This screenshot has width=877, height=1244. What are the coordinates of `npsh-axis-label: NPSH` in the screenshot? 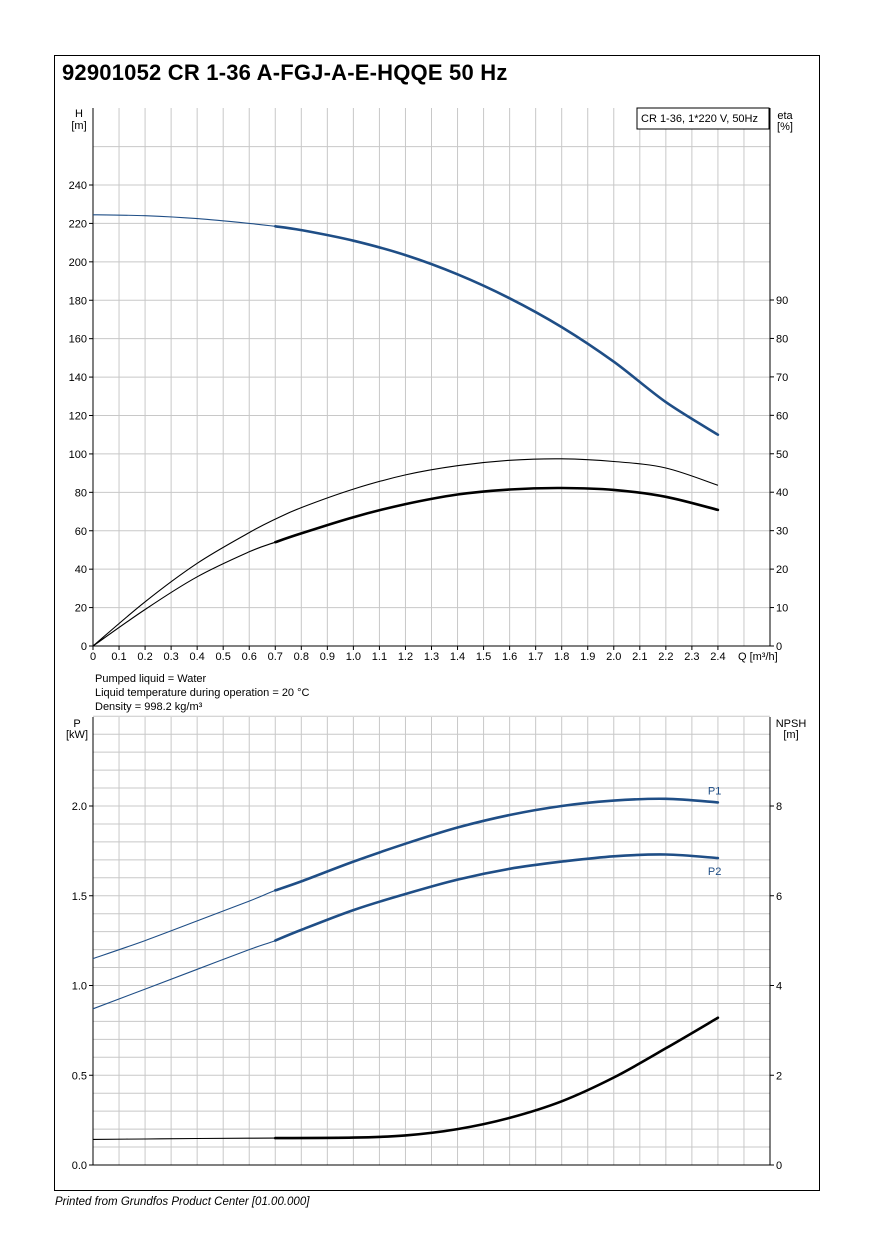 It's located at (791, 724).